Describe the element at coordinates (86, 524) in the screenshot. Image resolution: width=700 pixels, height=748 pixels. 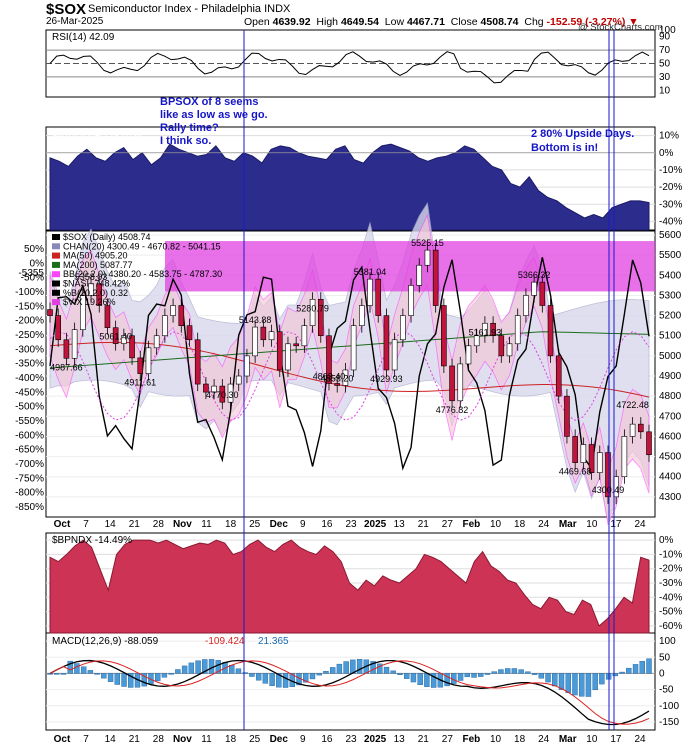
I see `x-axis-label: 7` at that location.